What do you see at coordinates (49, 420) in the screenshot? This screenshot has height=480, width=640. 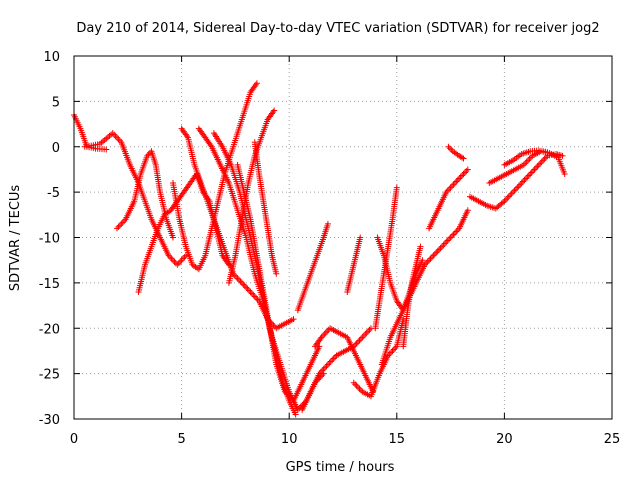 I see `y-tick-label: -30` at bounding box center [49, 420].